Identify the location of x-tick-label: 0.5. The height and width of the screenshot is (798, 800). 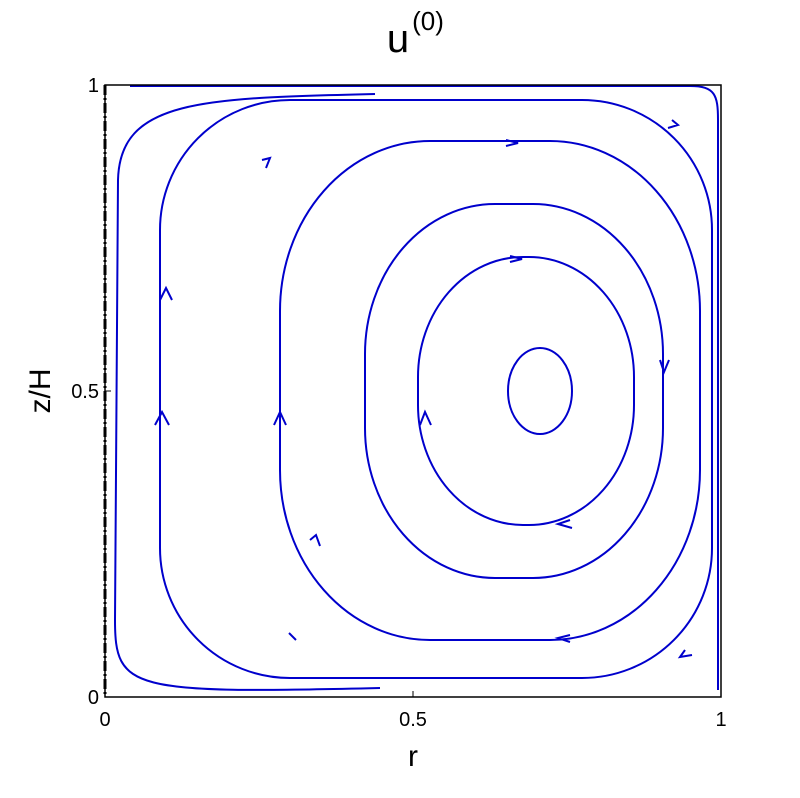
(413, 720).